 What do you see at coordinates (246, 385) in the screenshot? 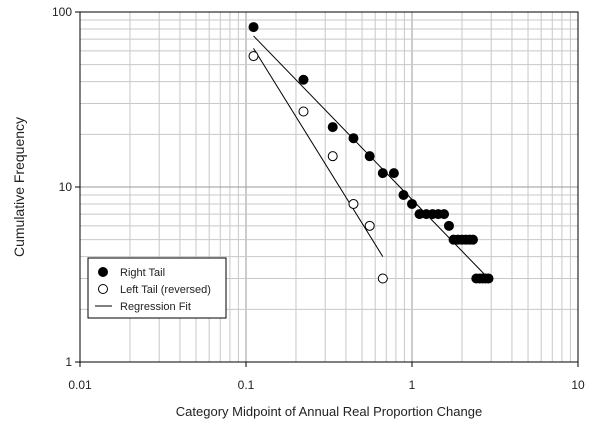
I see `x-tick-label: 0.1` at bounding box center [246, 385].